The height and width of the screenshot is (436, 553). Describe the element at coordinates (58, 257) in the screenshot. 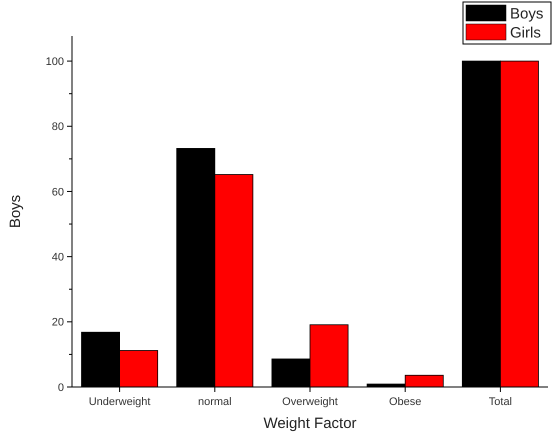

I see `y-tick-label: 40` at that location.